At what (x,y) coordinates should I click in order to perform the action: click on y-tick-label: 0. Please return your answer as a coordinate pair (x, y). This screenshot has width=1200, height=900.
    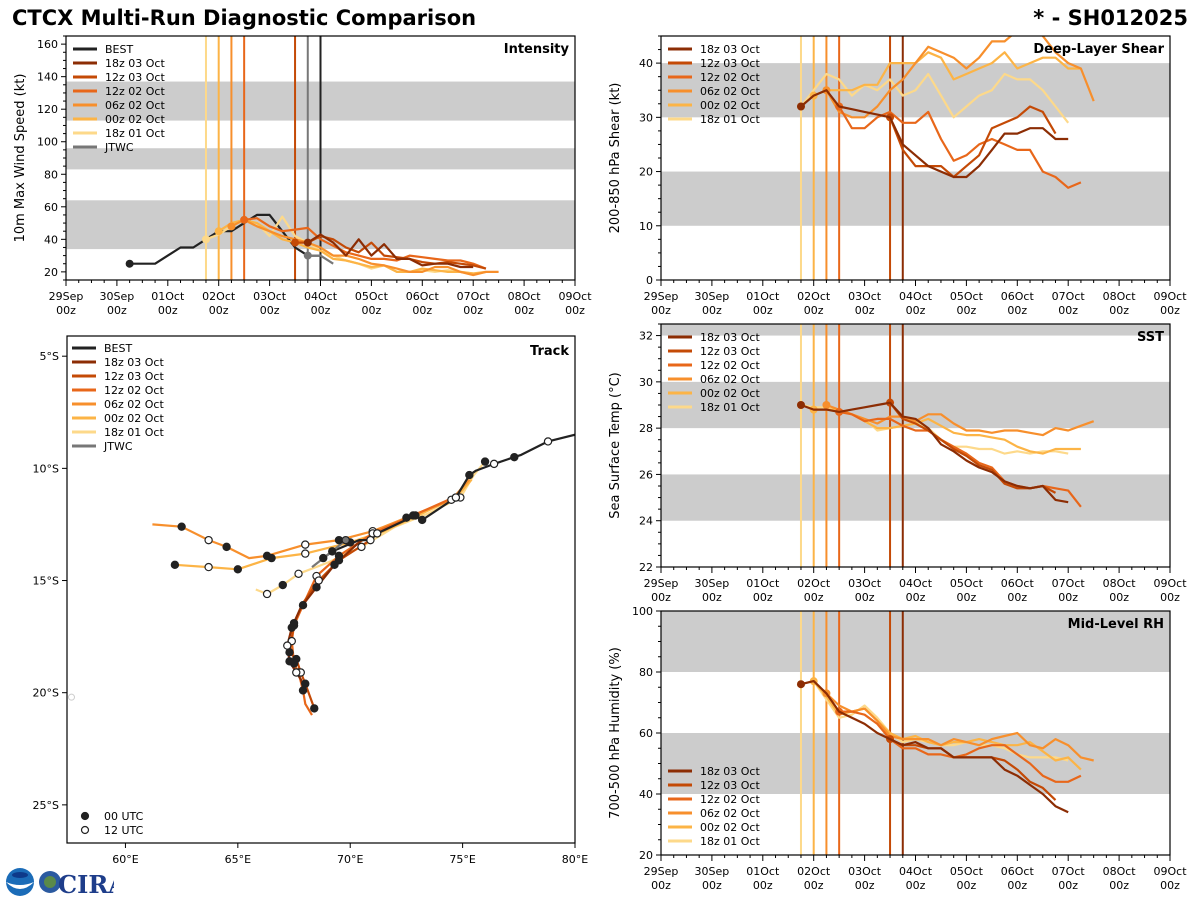
    Looking at the image, I should click on (649, 280).